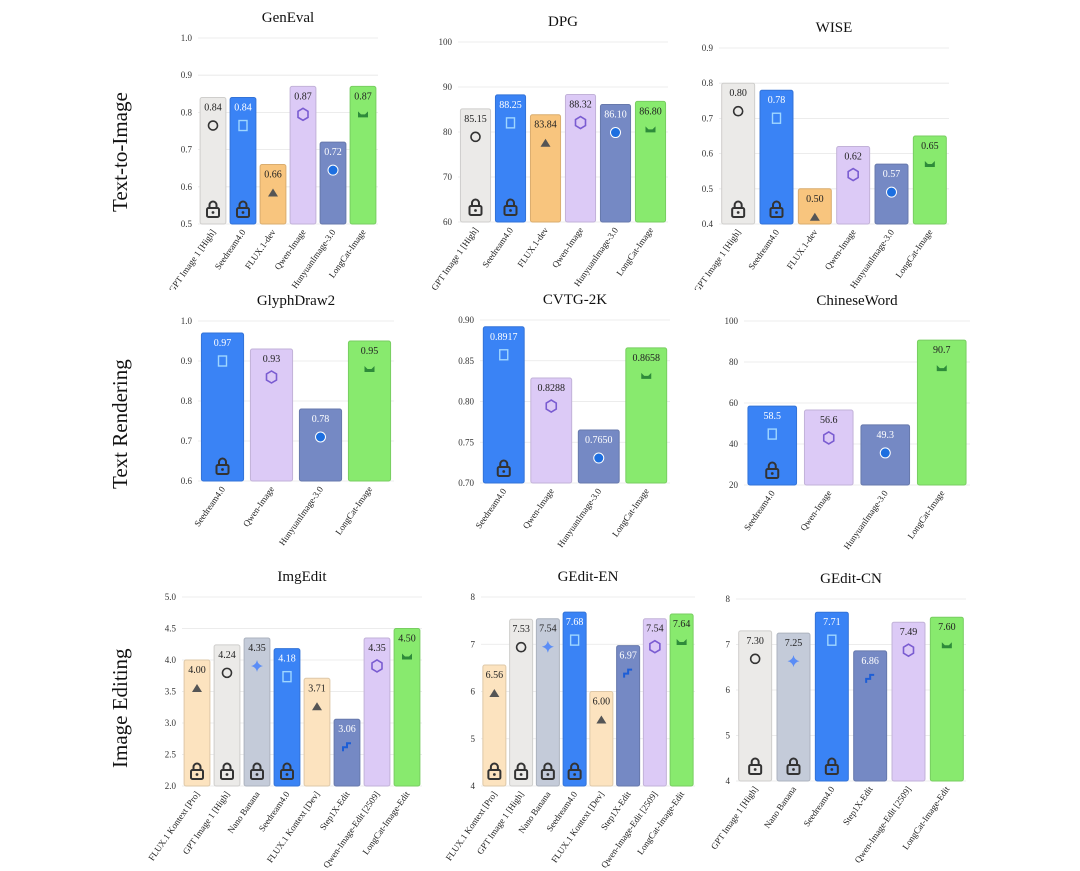  I want to click on y-tick-label: 8, so click(728, 599).